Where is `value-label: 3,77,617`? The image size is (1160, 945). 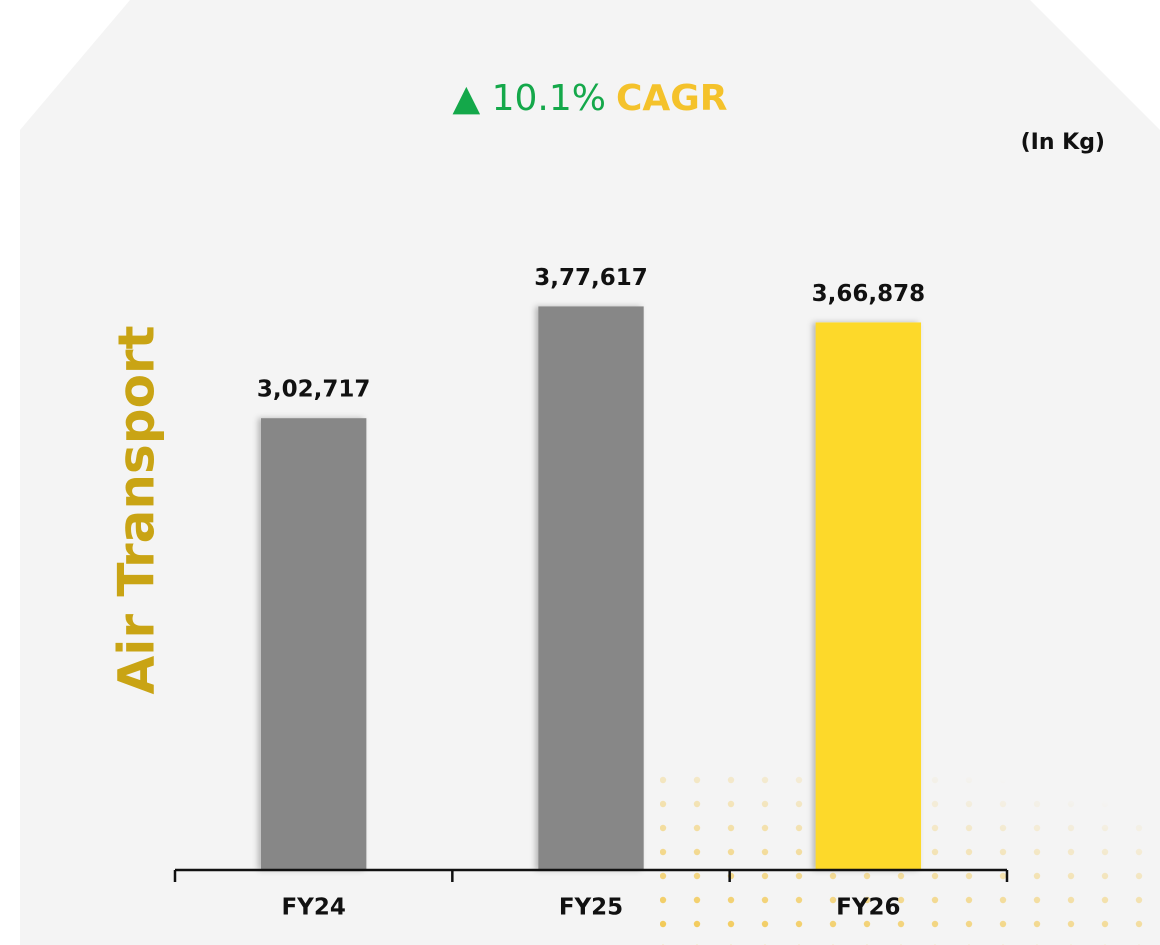
value-label: 3,77,617 is located at coordinates (591, 278).